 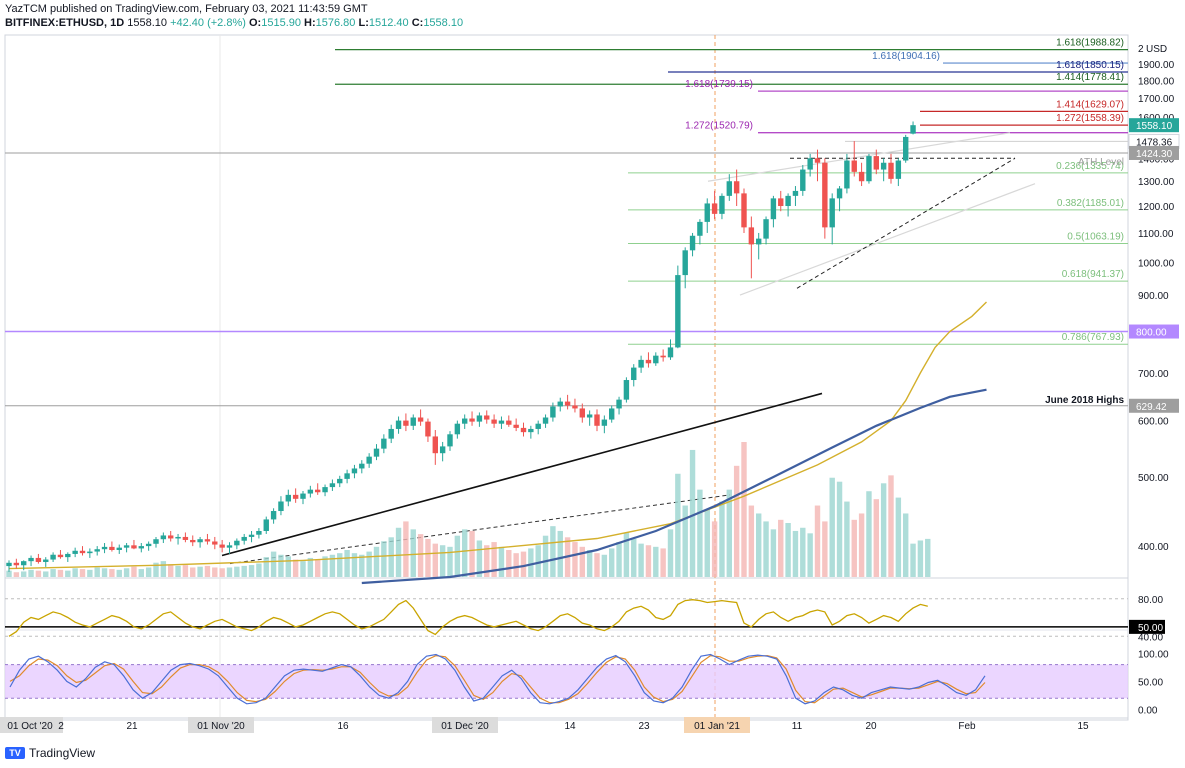 What do you see at coordinates (1093, 337) in the screenshot?
I see `fib-level-label: 0.786(767.93)` at bounding box center [1093, 337].